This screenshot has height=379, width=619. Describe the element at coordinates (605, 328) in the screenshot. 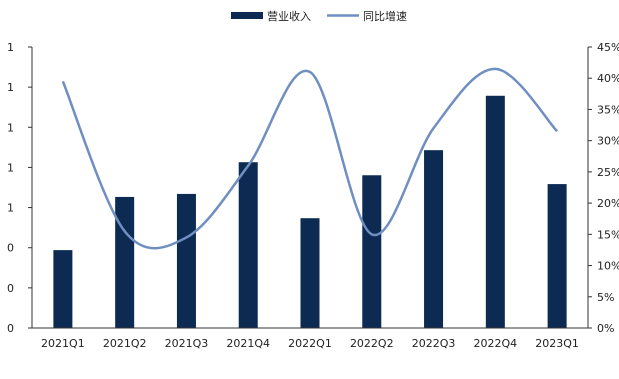

I see `right-axis-tick-label: 0%` at that location.